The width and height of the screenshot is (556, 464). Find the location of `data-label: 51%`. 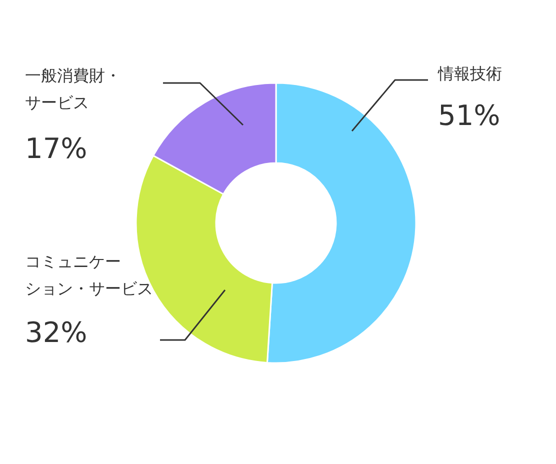

data-label: 51% is located at coordinates (469, 115).